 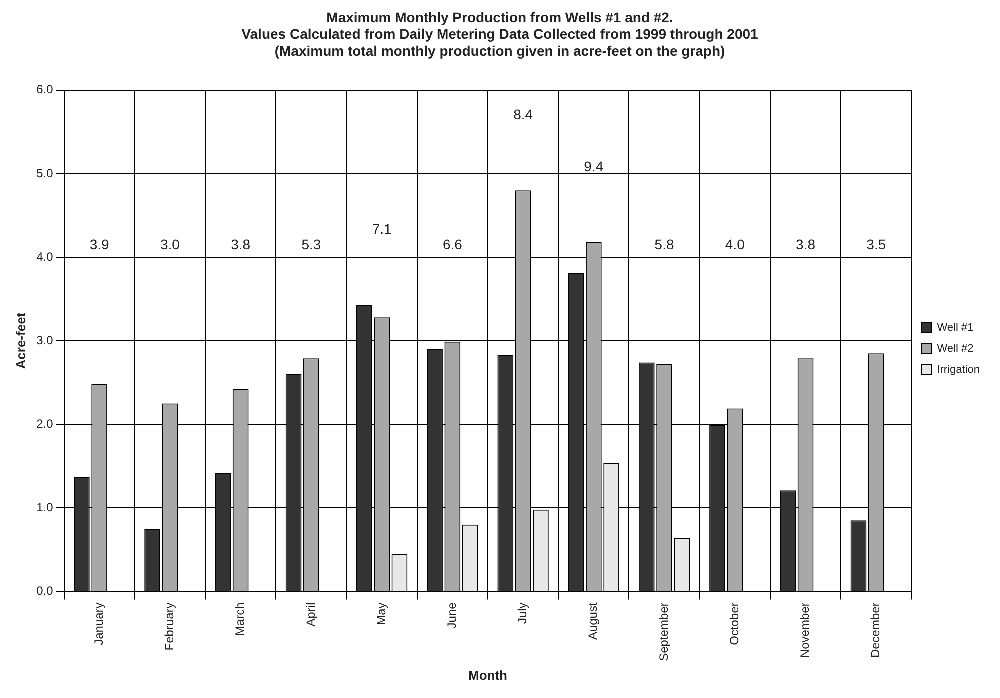 What do you see at coordinates (381, 614) in the screenshot?
I see `x-tick-label: May` at bounding box center [381, 614].